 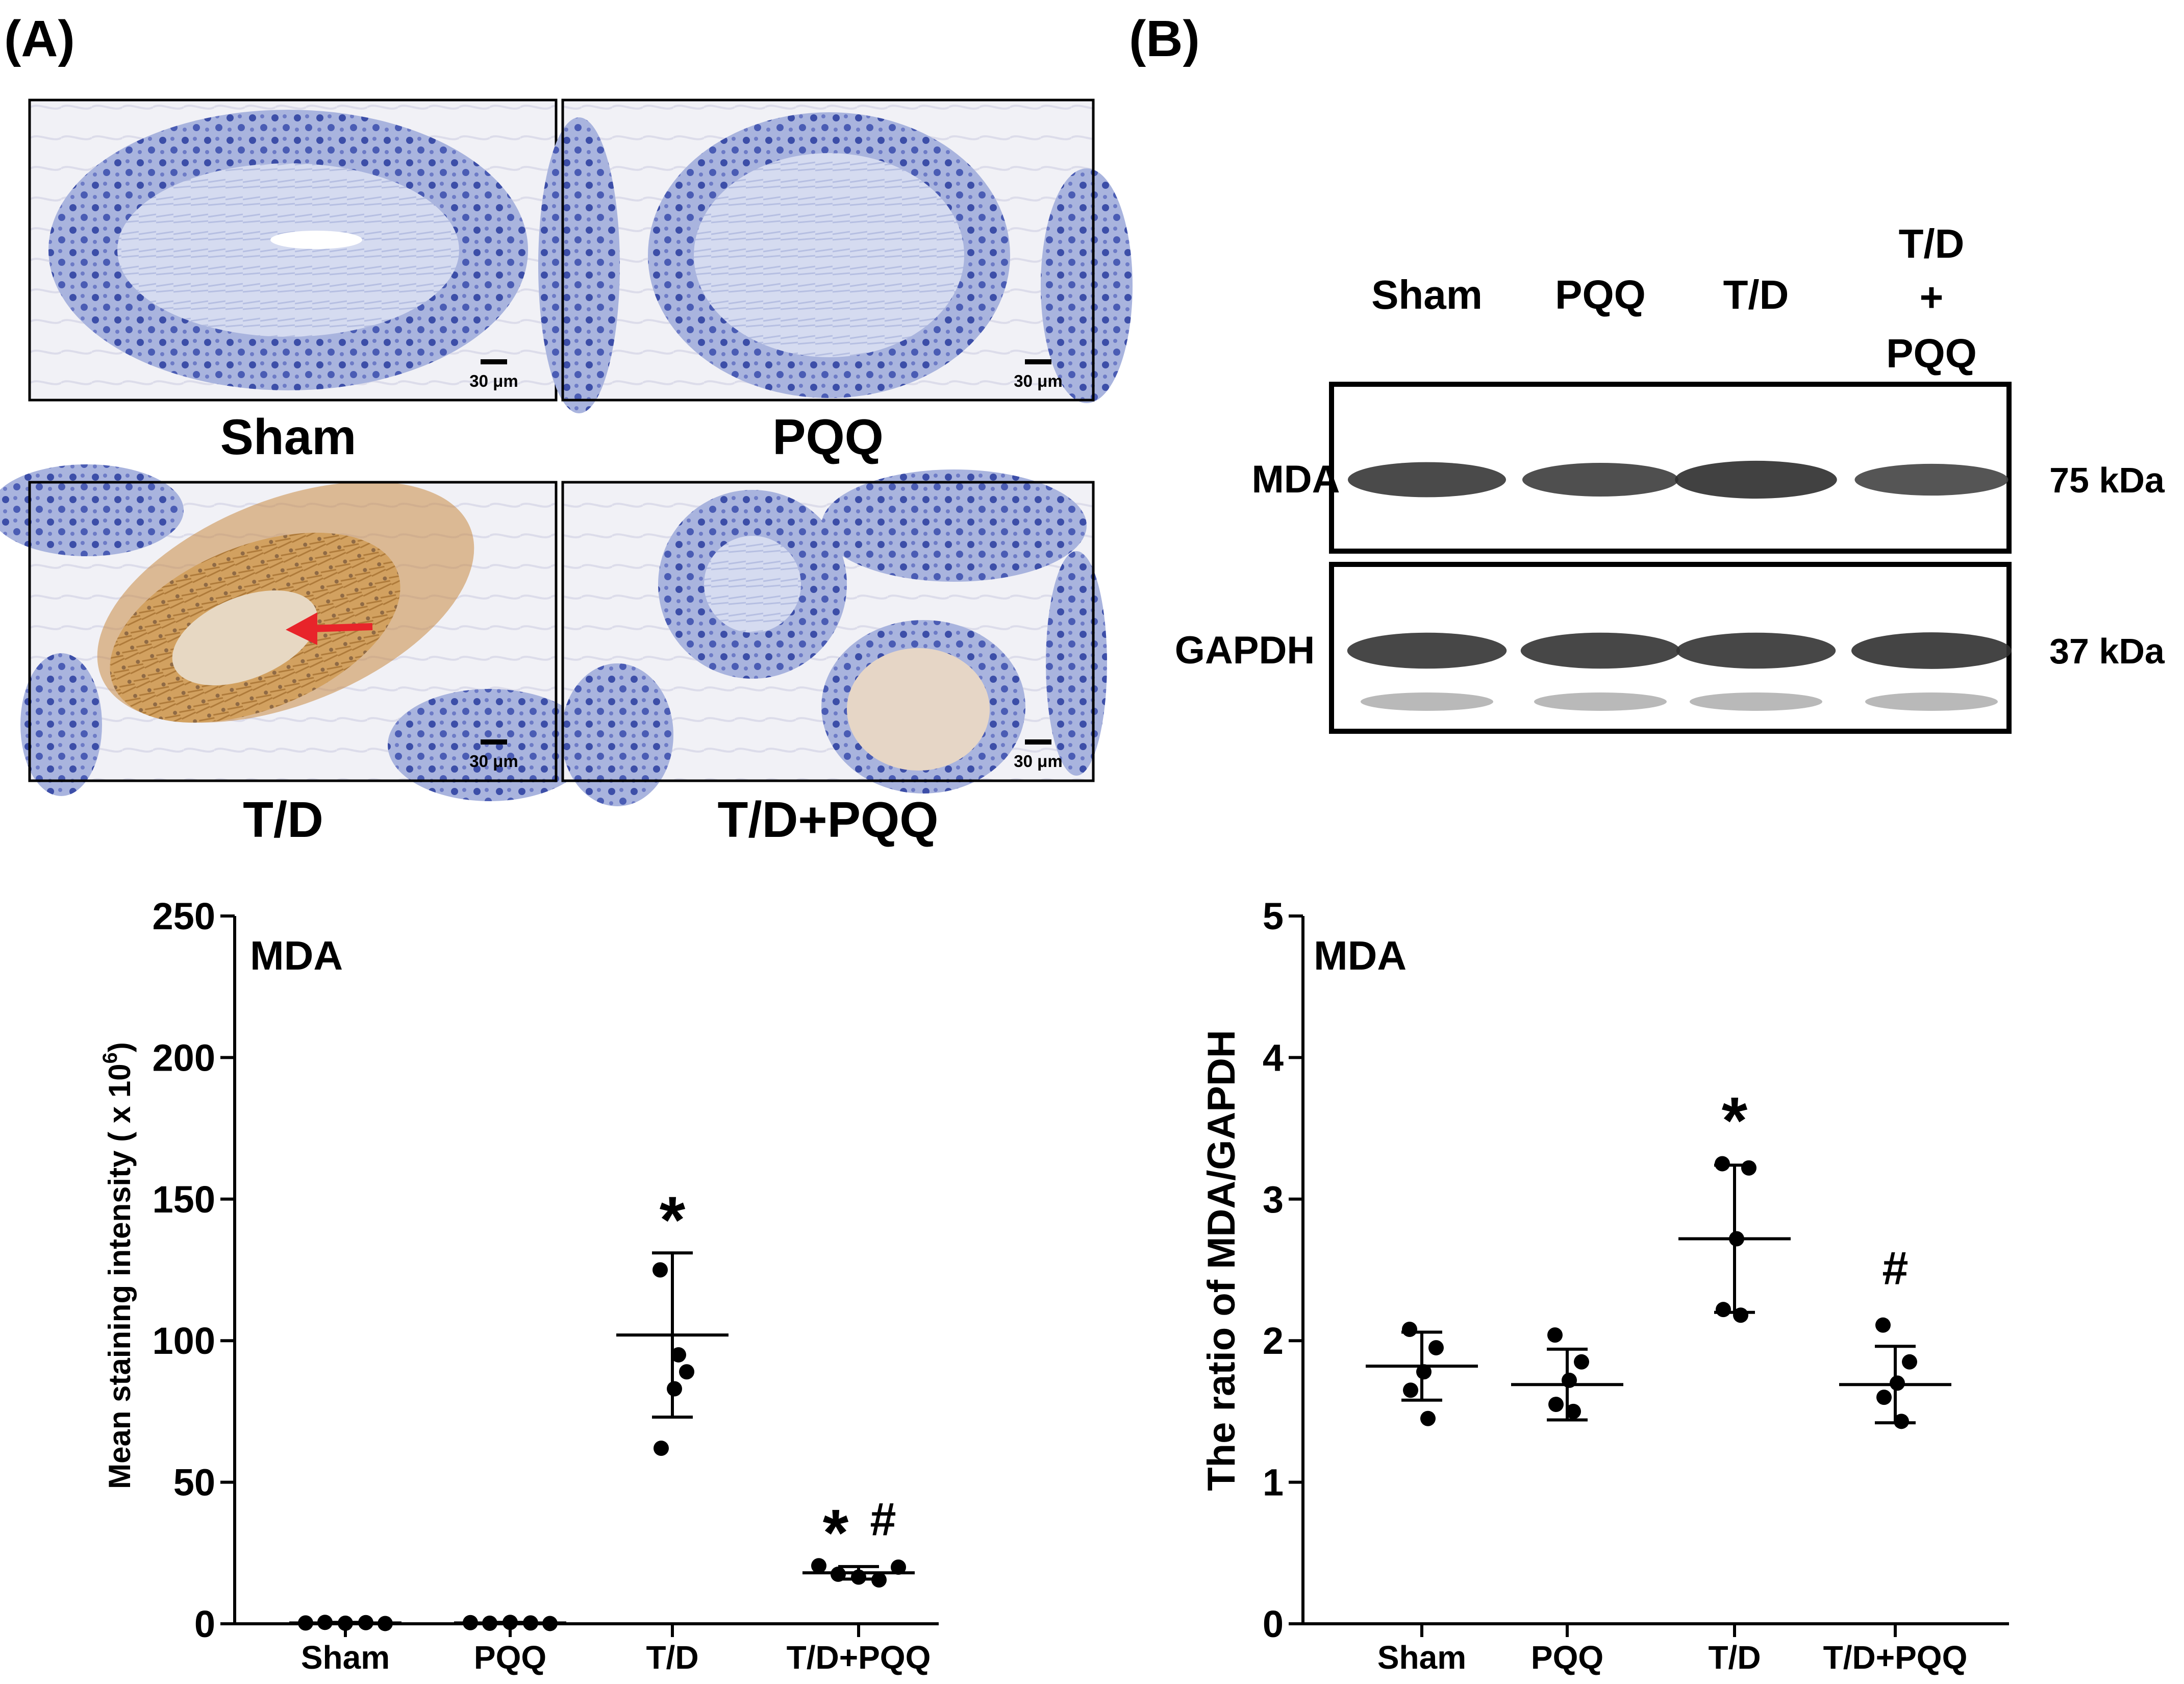 I want to click on y-tick-label: 100, so click(x=184, y=1341).